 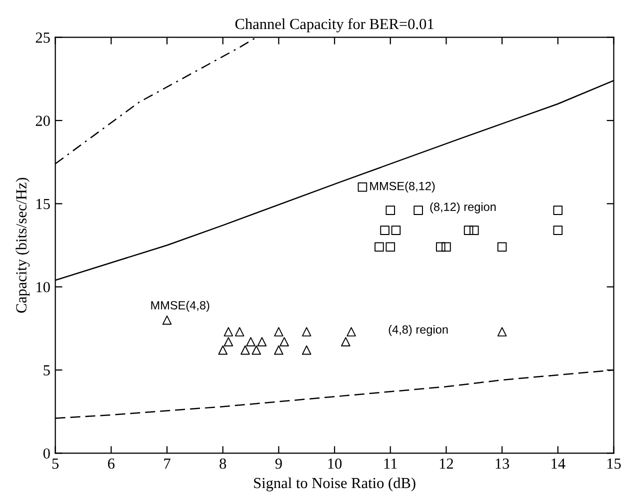 I want to click on y-tick-label: 25, so click(x=43, y=37).